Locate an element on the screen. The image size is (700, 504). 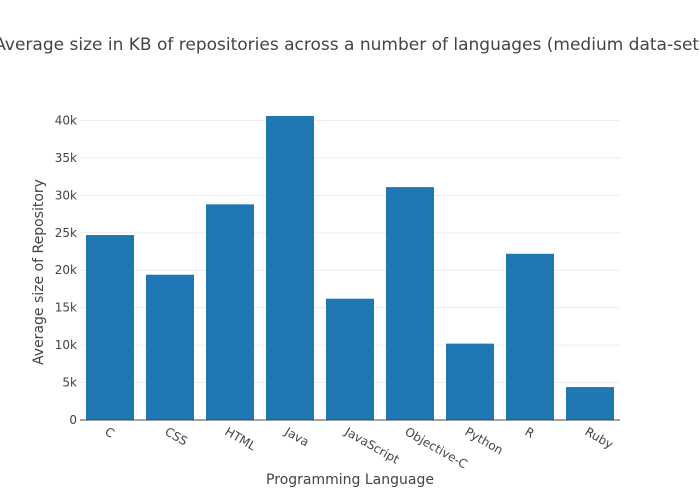
bar-html is located at coordinates (230, 312).